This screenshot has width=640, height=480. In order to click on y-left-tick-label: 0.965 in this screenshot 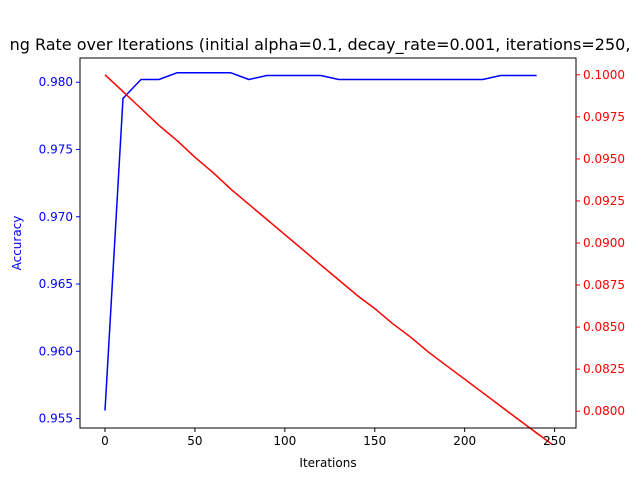, I will do `click(56, 284)`.